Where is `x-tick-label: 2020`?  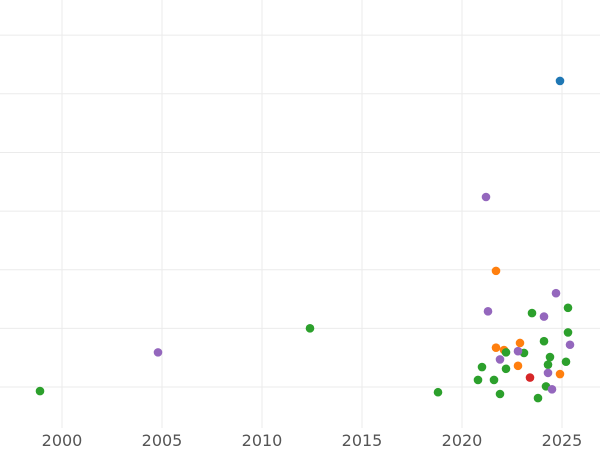
x-tick-label: 2020 is located at coordinates (462, 440).